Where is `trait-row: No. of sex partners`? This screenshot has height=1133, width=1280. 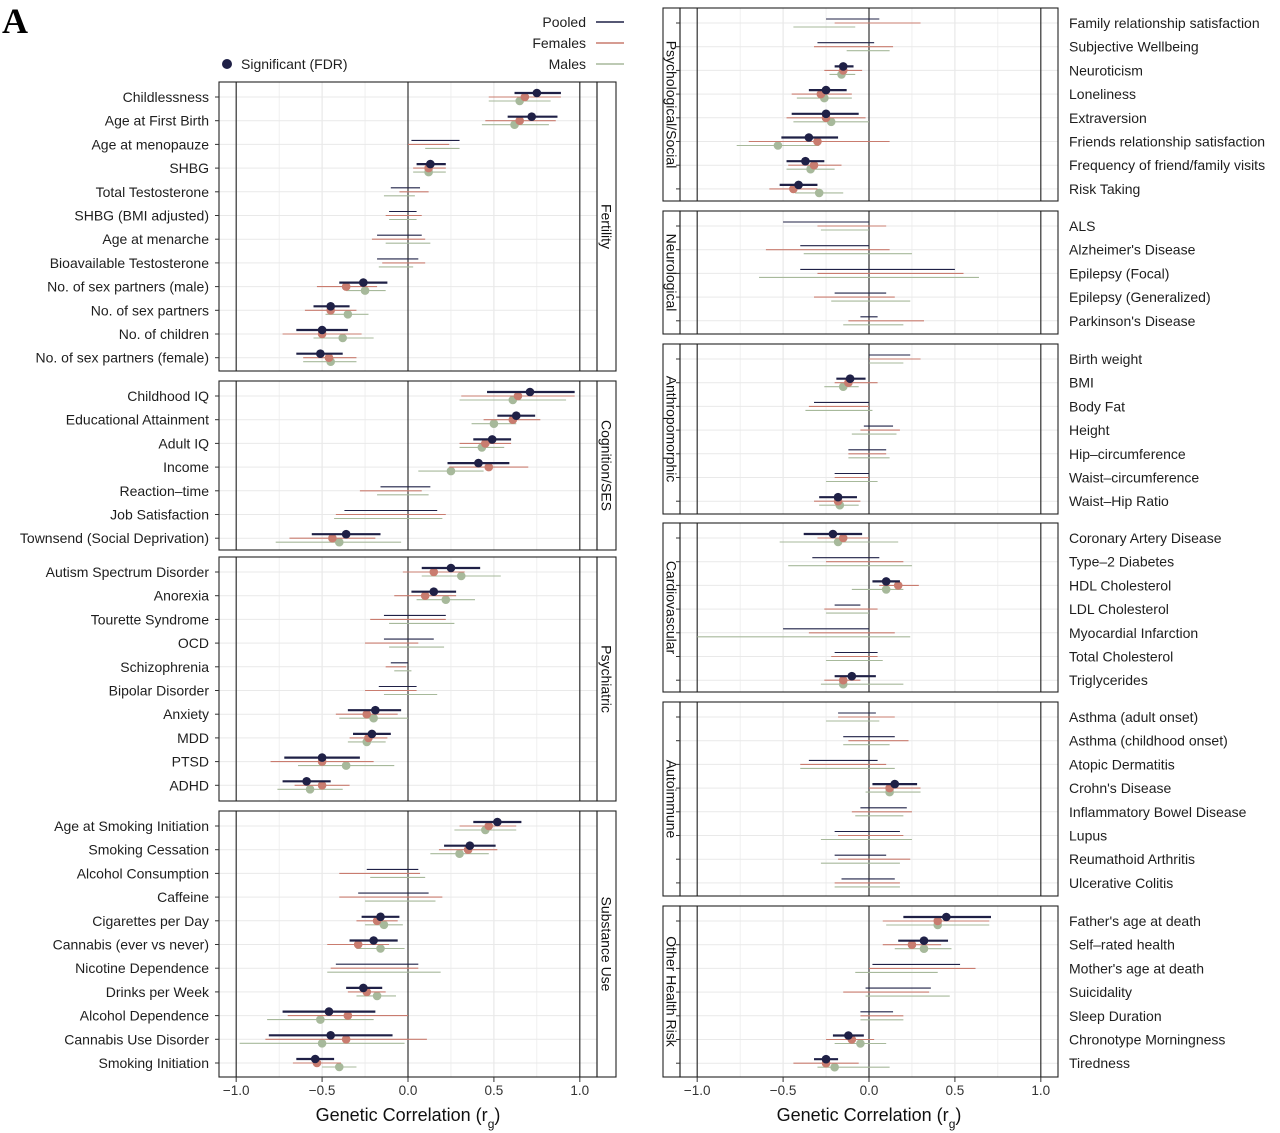 trait-row: No. of sex partners is located at coordinates (230, 310).